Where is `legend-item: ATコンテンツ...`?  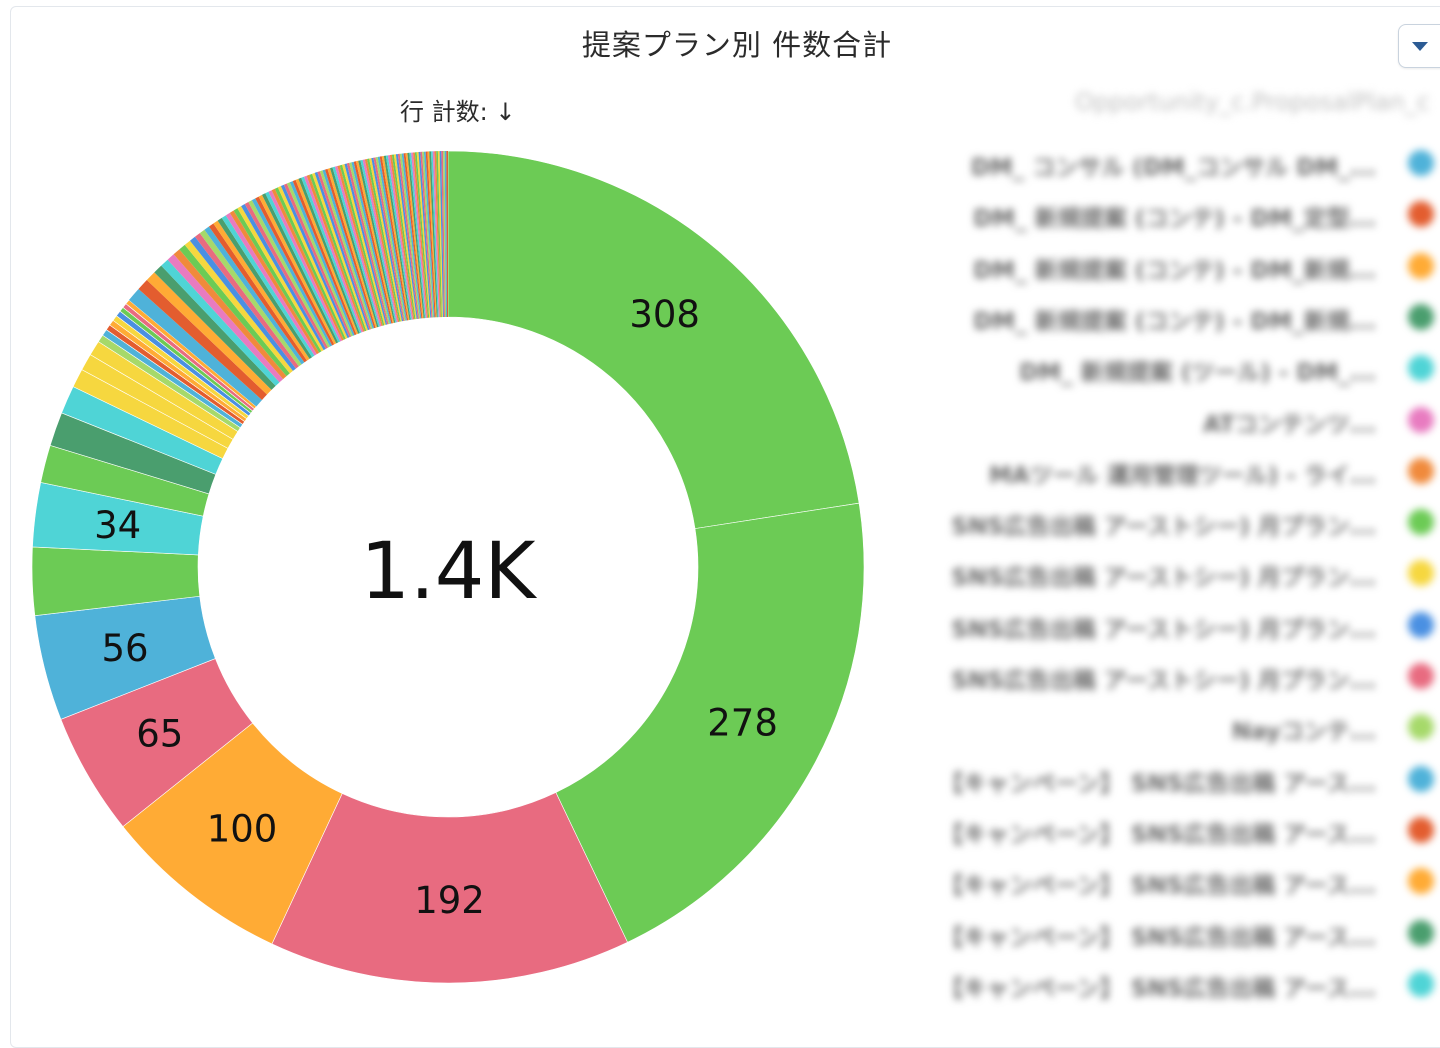
legend-item: ATコンテンツ... is located at coordinates (1160, 419).